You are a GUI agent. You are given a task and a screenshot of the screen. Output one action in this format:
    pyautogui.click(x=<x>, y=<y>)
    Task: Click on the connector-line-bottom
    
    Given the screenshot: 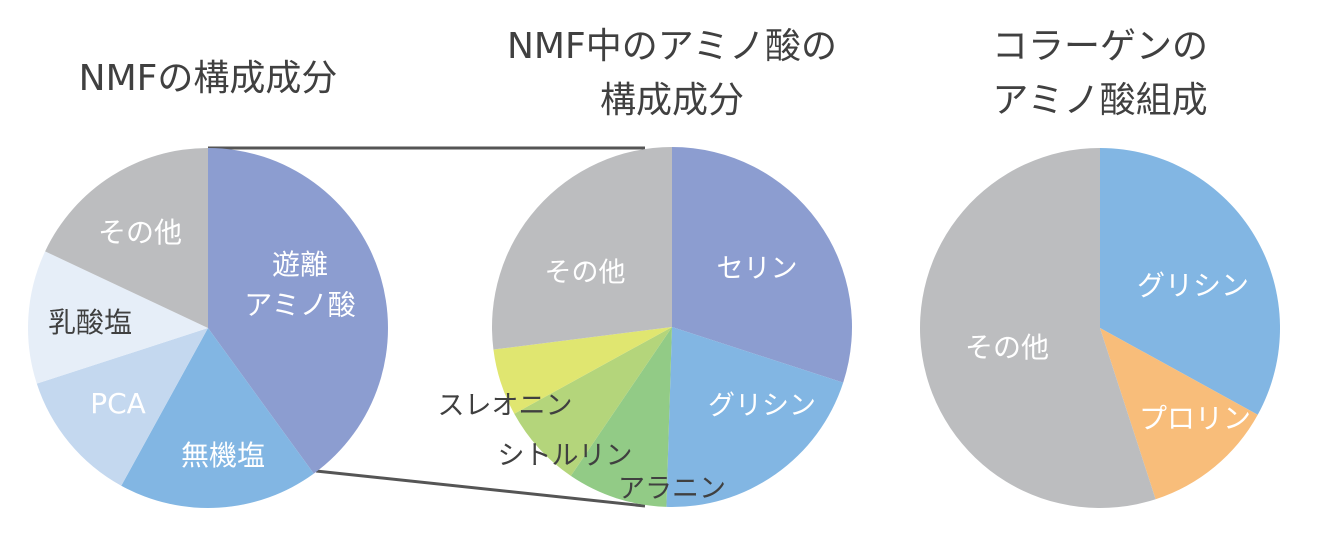 What is the action you would take?
    pyautogui.click(x=480, y=488)
    